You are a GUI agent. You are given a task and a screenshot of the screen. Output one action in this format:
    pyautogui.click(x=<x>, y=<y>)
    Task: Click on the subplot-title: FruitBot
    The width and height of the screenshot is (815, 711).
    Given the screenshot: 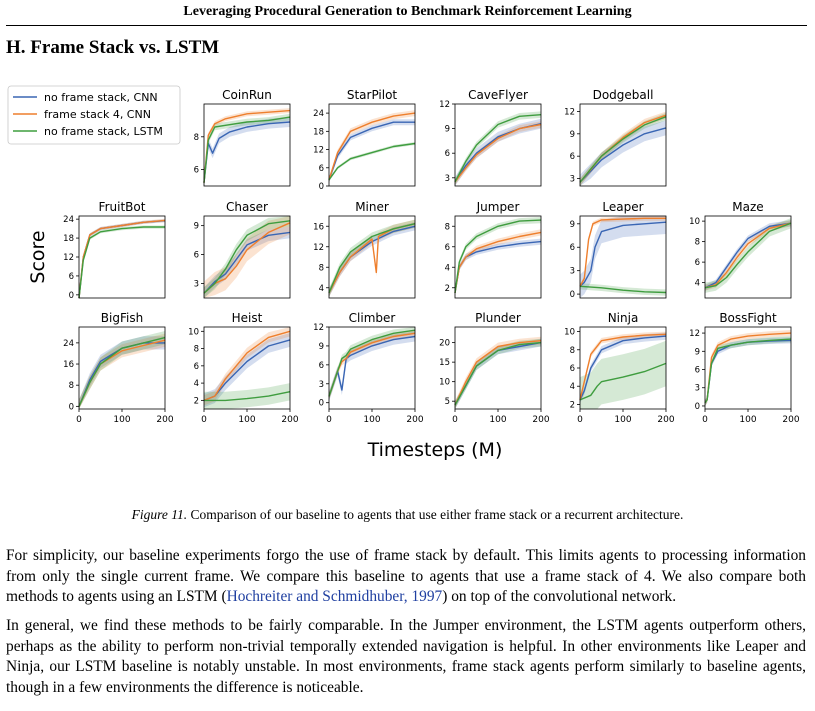 What is the action you would take?
    pyautogui.click(x=122, y=207)
    